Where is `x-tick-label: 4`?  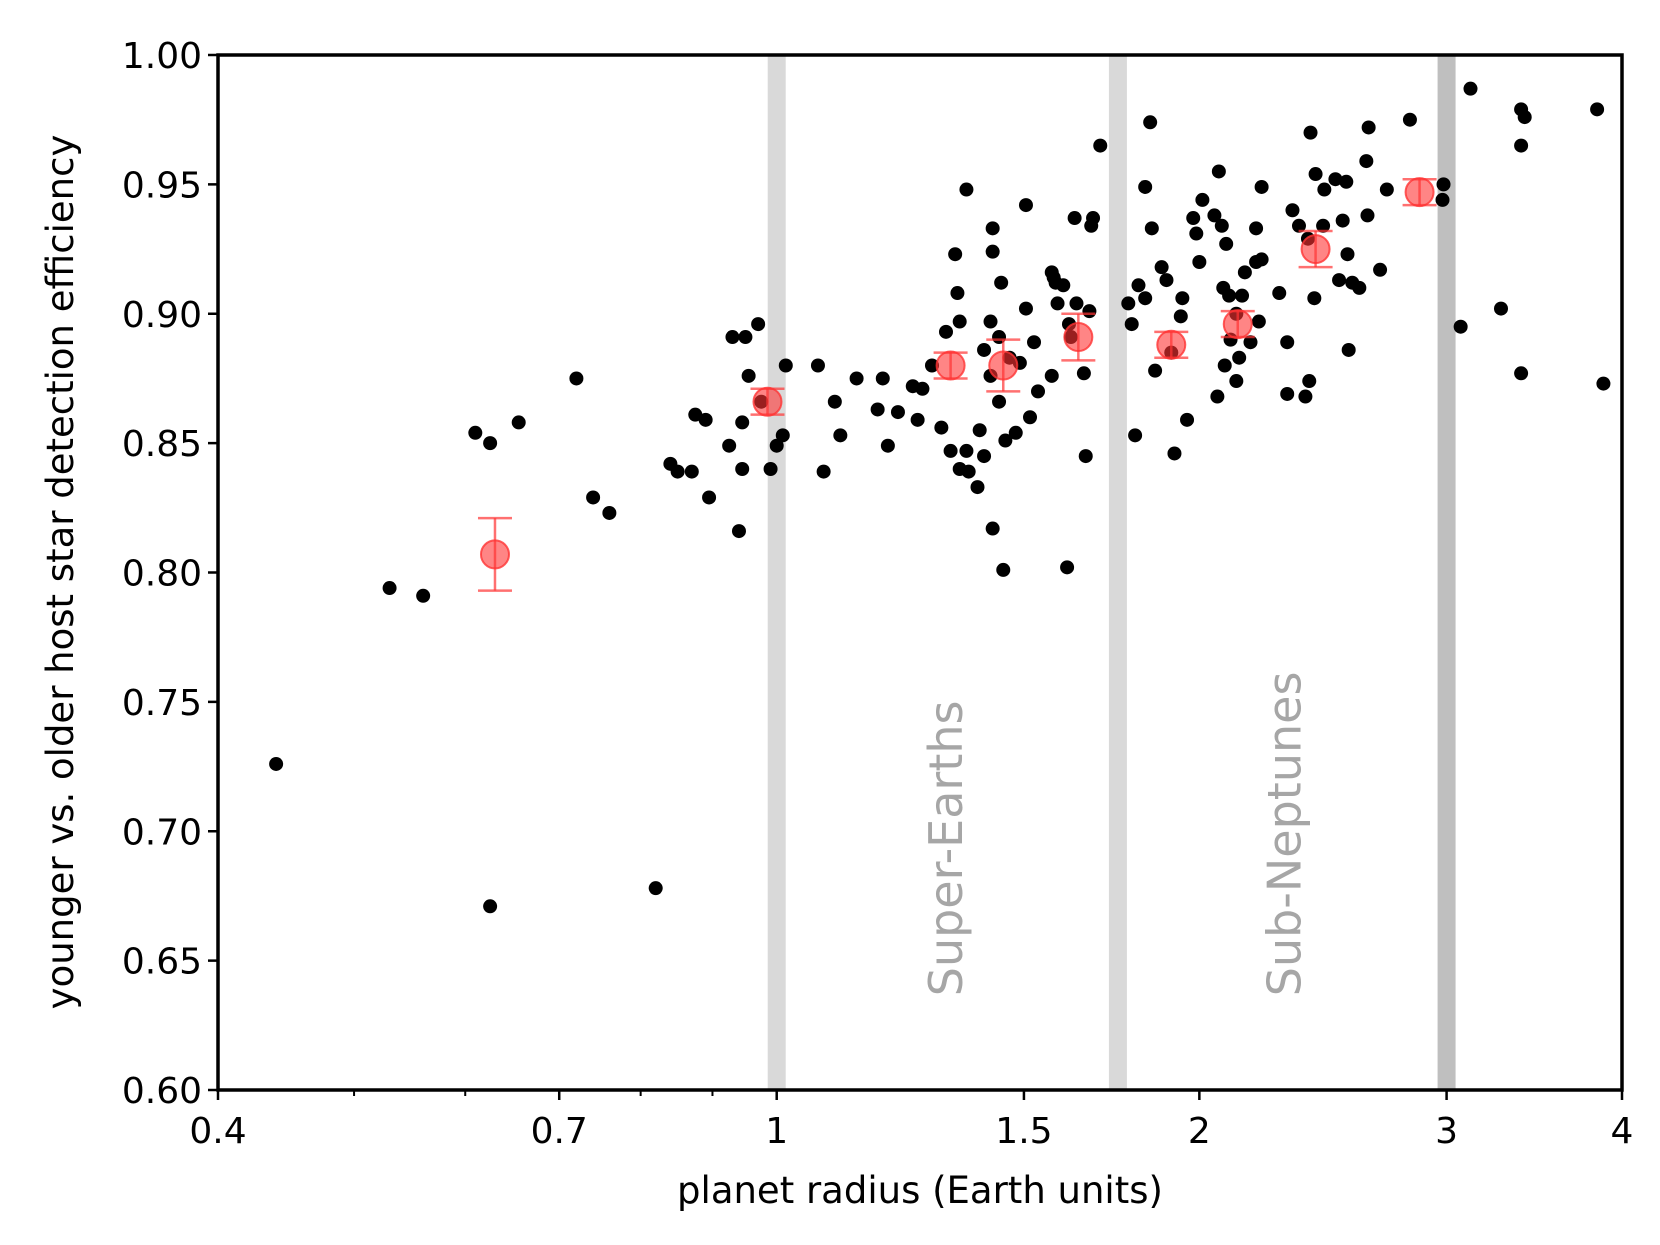
x-tick-label: 4 is located at coordinates (1622, 1131).